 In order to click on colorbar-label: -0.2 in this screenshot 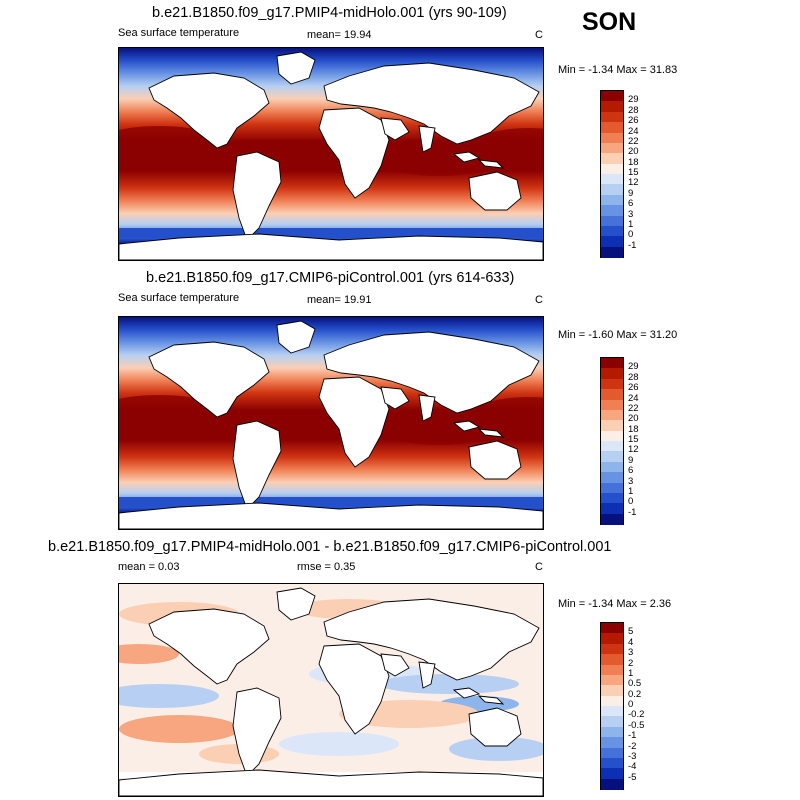, I will do `click(636, 715)`.